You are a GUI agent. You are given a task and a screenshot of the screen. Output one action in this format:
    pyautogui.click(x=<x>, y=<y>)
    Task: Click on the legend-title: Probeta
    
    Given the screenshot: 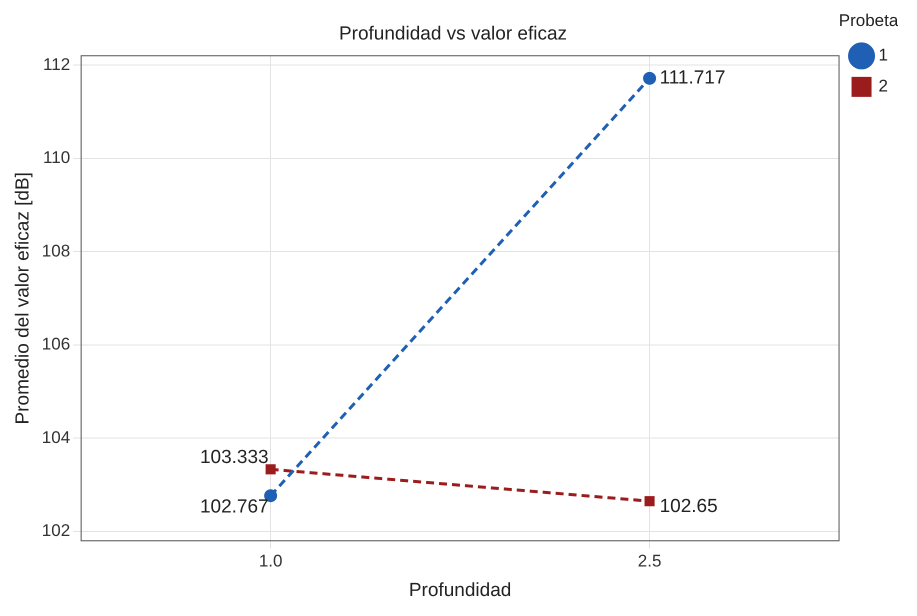 What is the action you would take?
    pyautogui.click(x=868, y=20)
    